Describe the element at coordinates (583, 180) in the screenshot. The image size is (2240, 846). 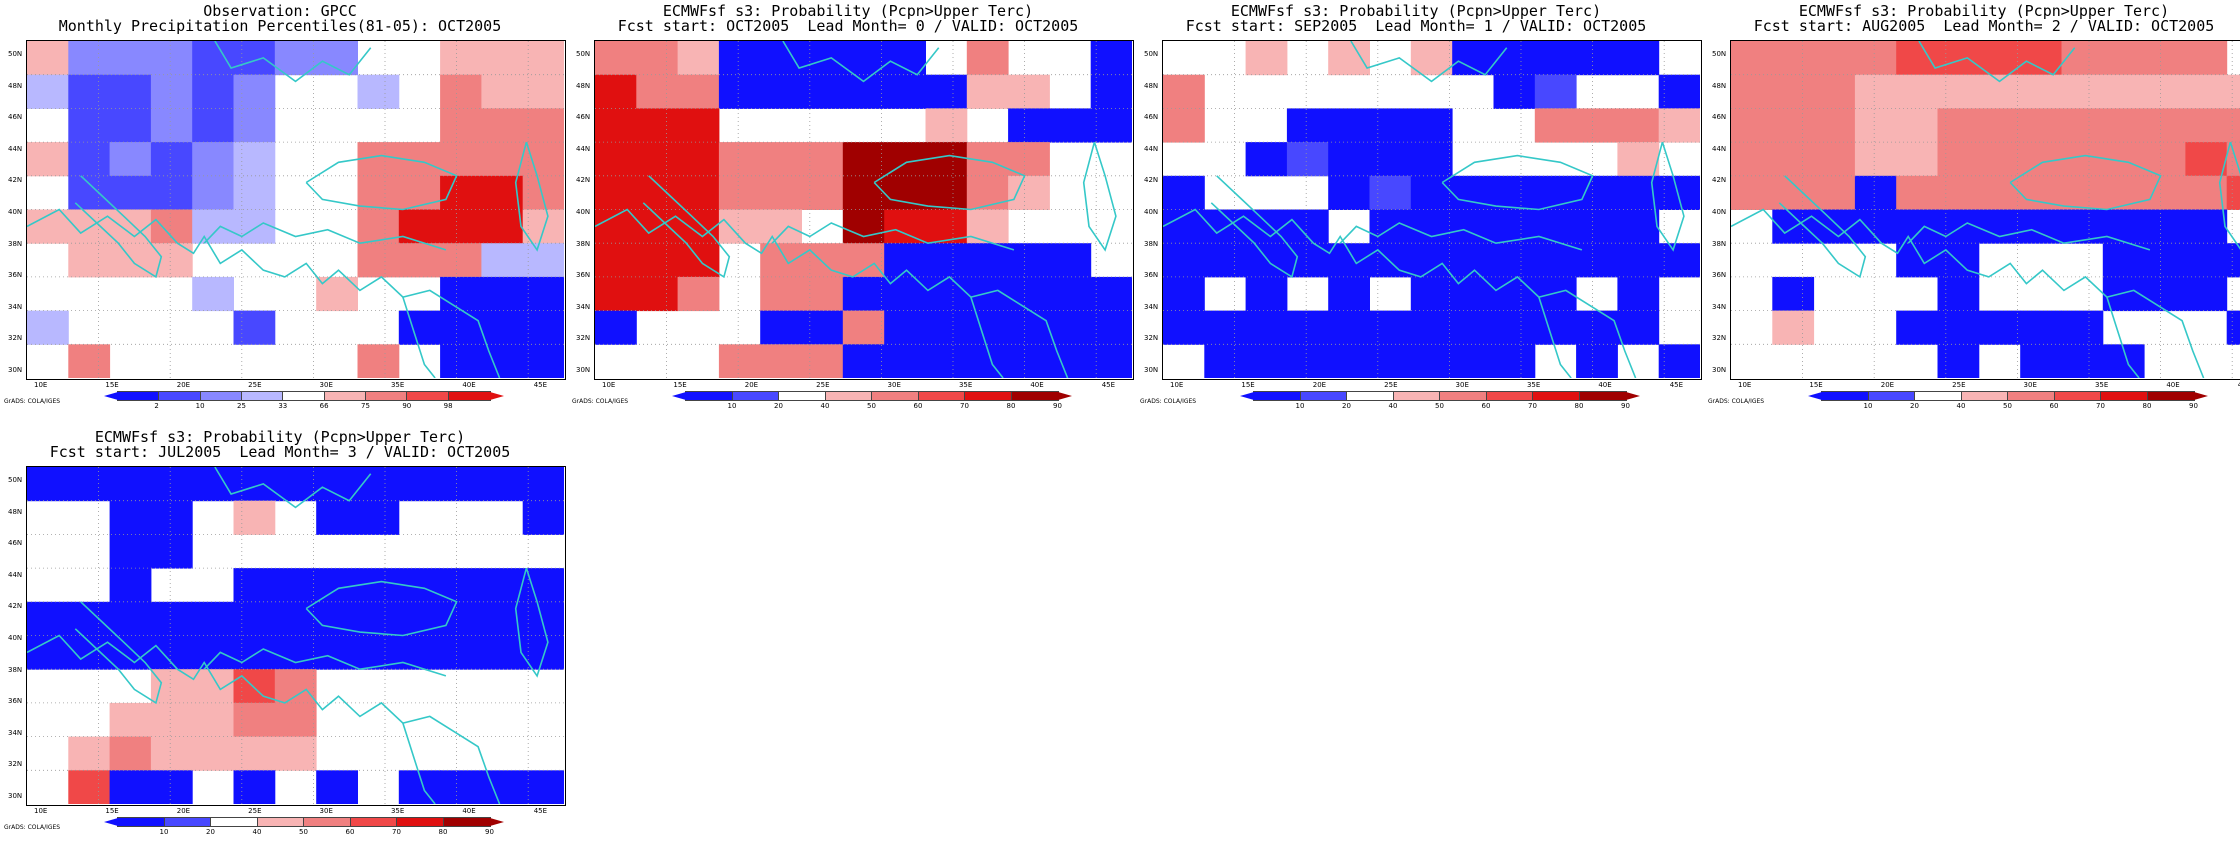
I see `lat-label: 42N` at that location.